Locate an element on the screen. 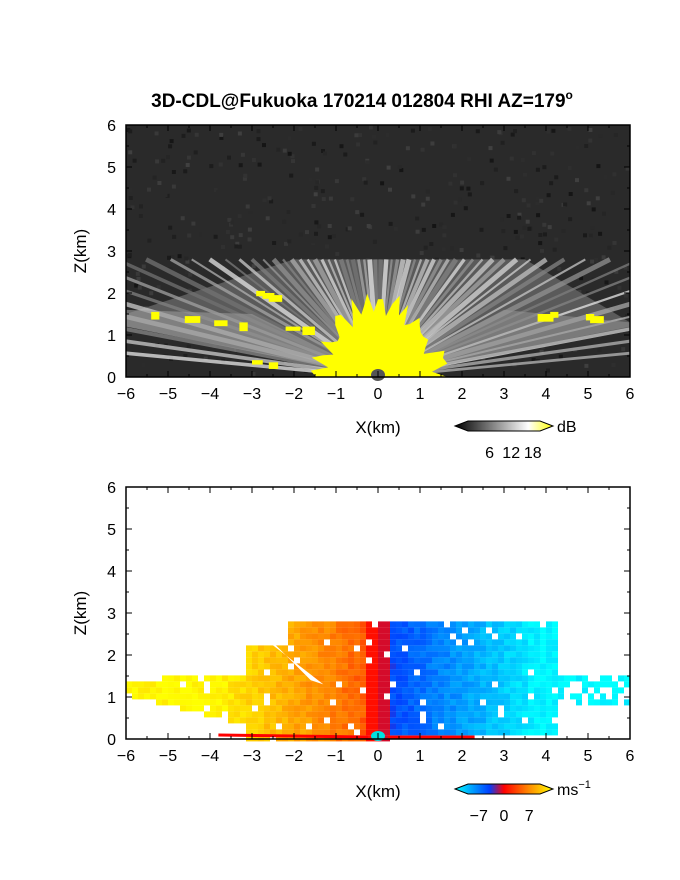 This screenshot has width=680, height=880. colorbar-tick-label: 7 is located at coordinates (529, 816).